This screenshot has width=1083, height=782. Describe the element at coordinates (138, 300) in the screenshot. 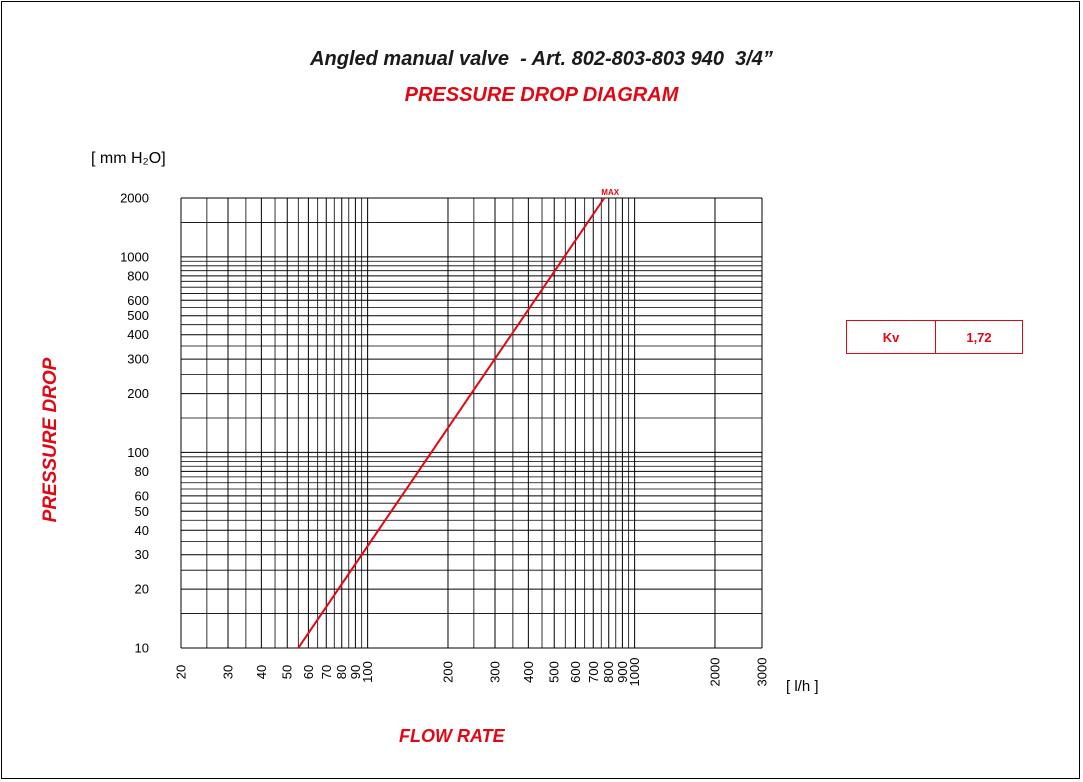

I see `y-tick-label: 600` at that location.